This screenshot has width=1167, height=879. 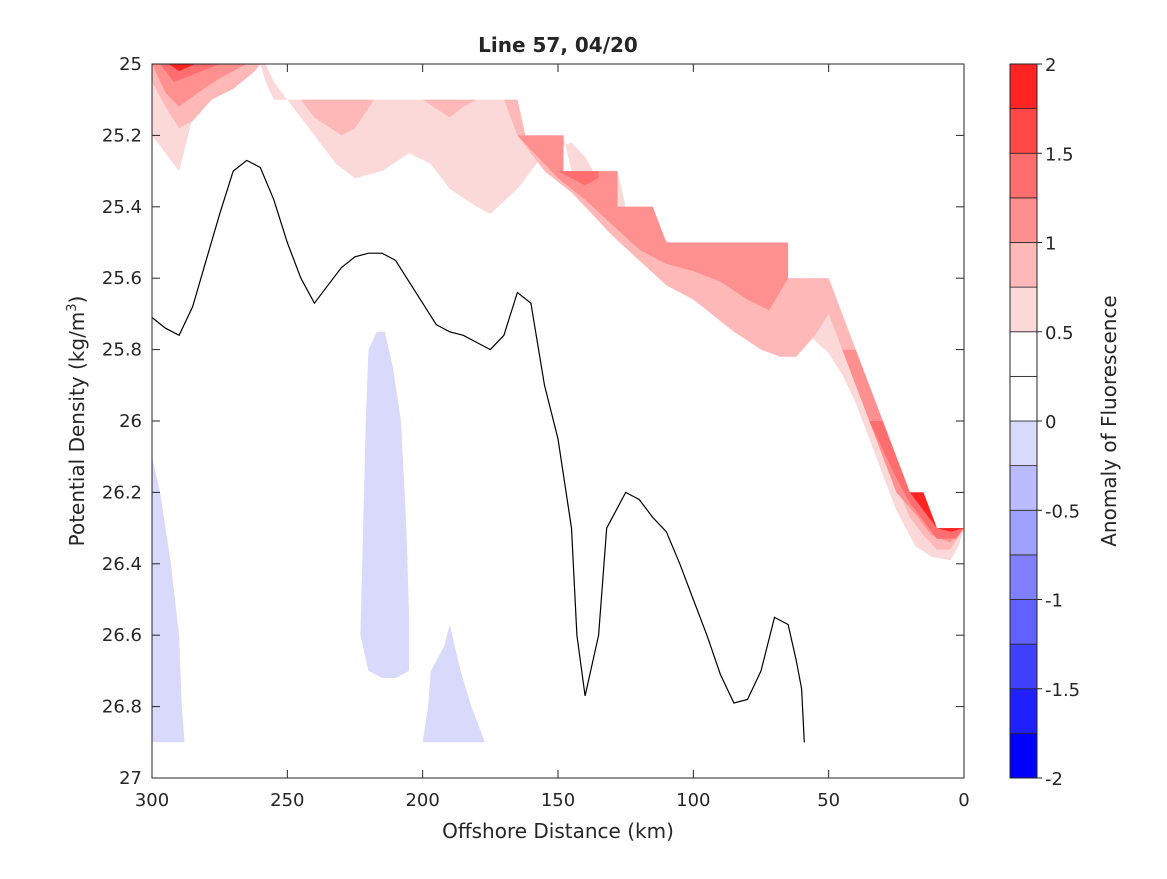 I want to click on x-tick-label: 300, so click(x=152, y=800).